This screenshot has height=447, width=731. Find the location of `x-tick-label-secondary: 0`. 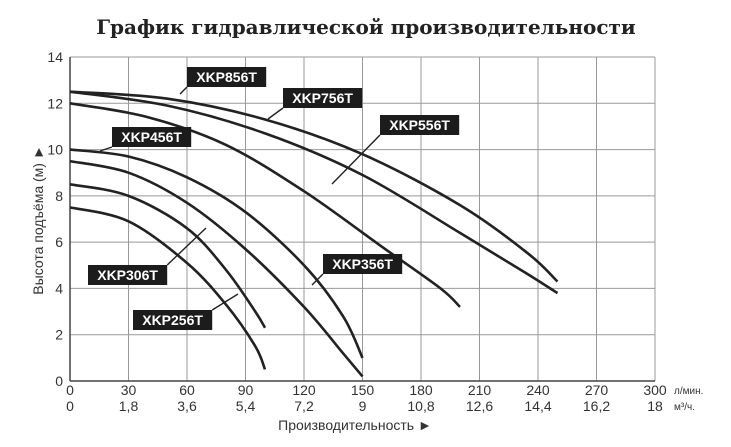

x-tick-label-secondary: 0 is located at coordinates (70, 406).